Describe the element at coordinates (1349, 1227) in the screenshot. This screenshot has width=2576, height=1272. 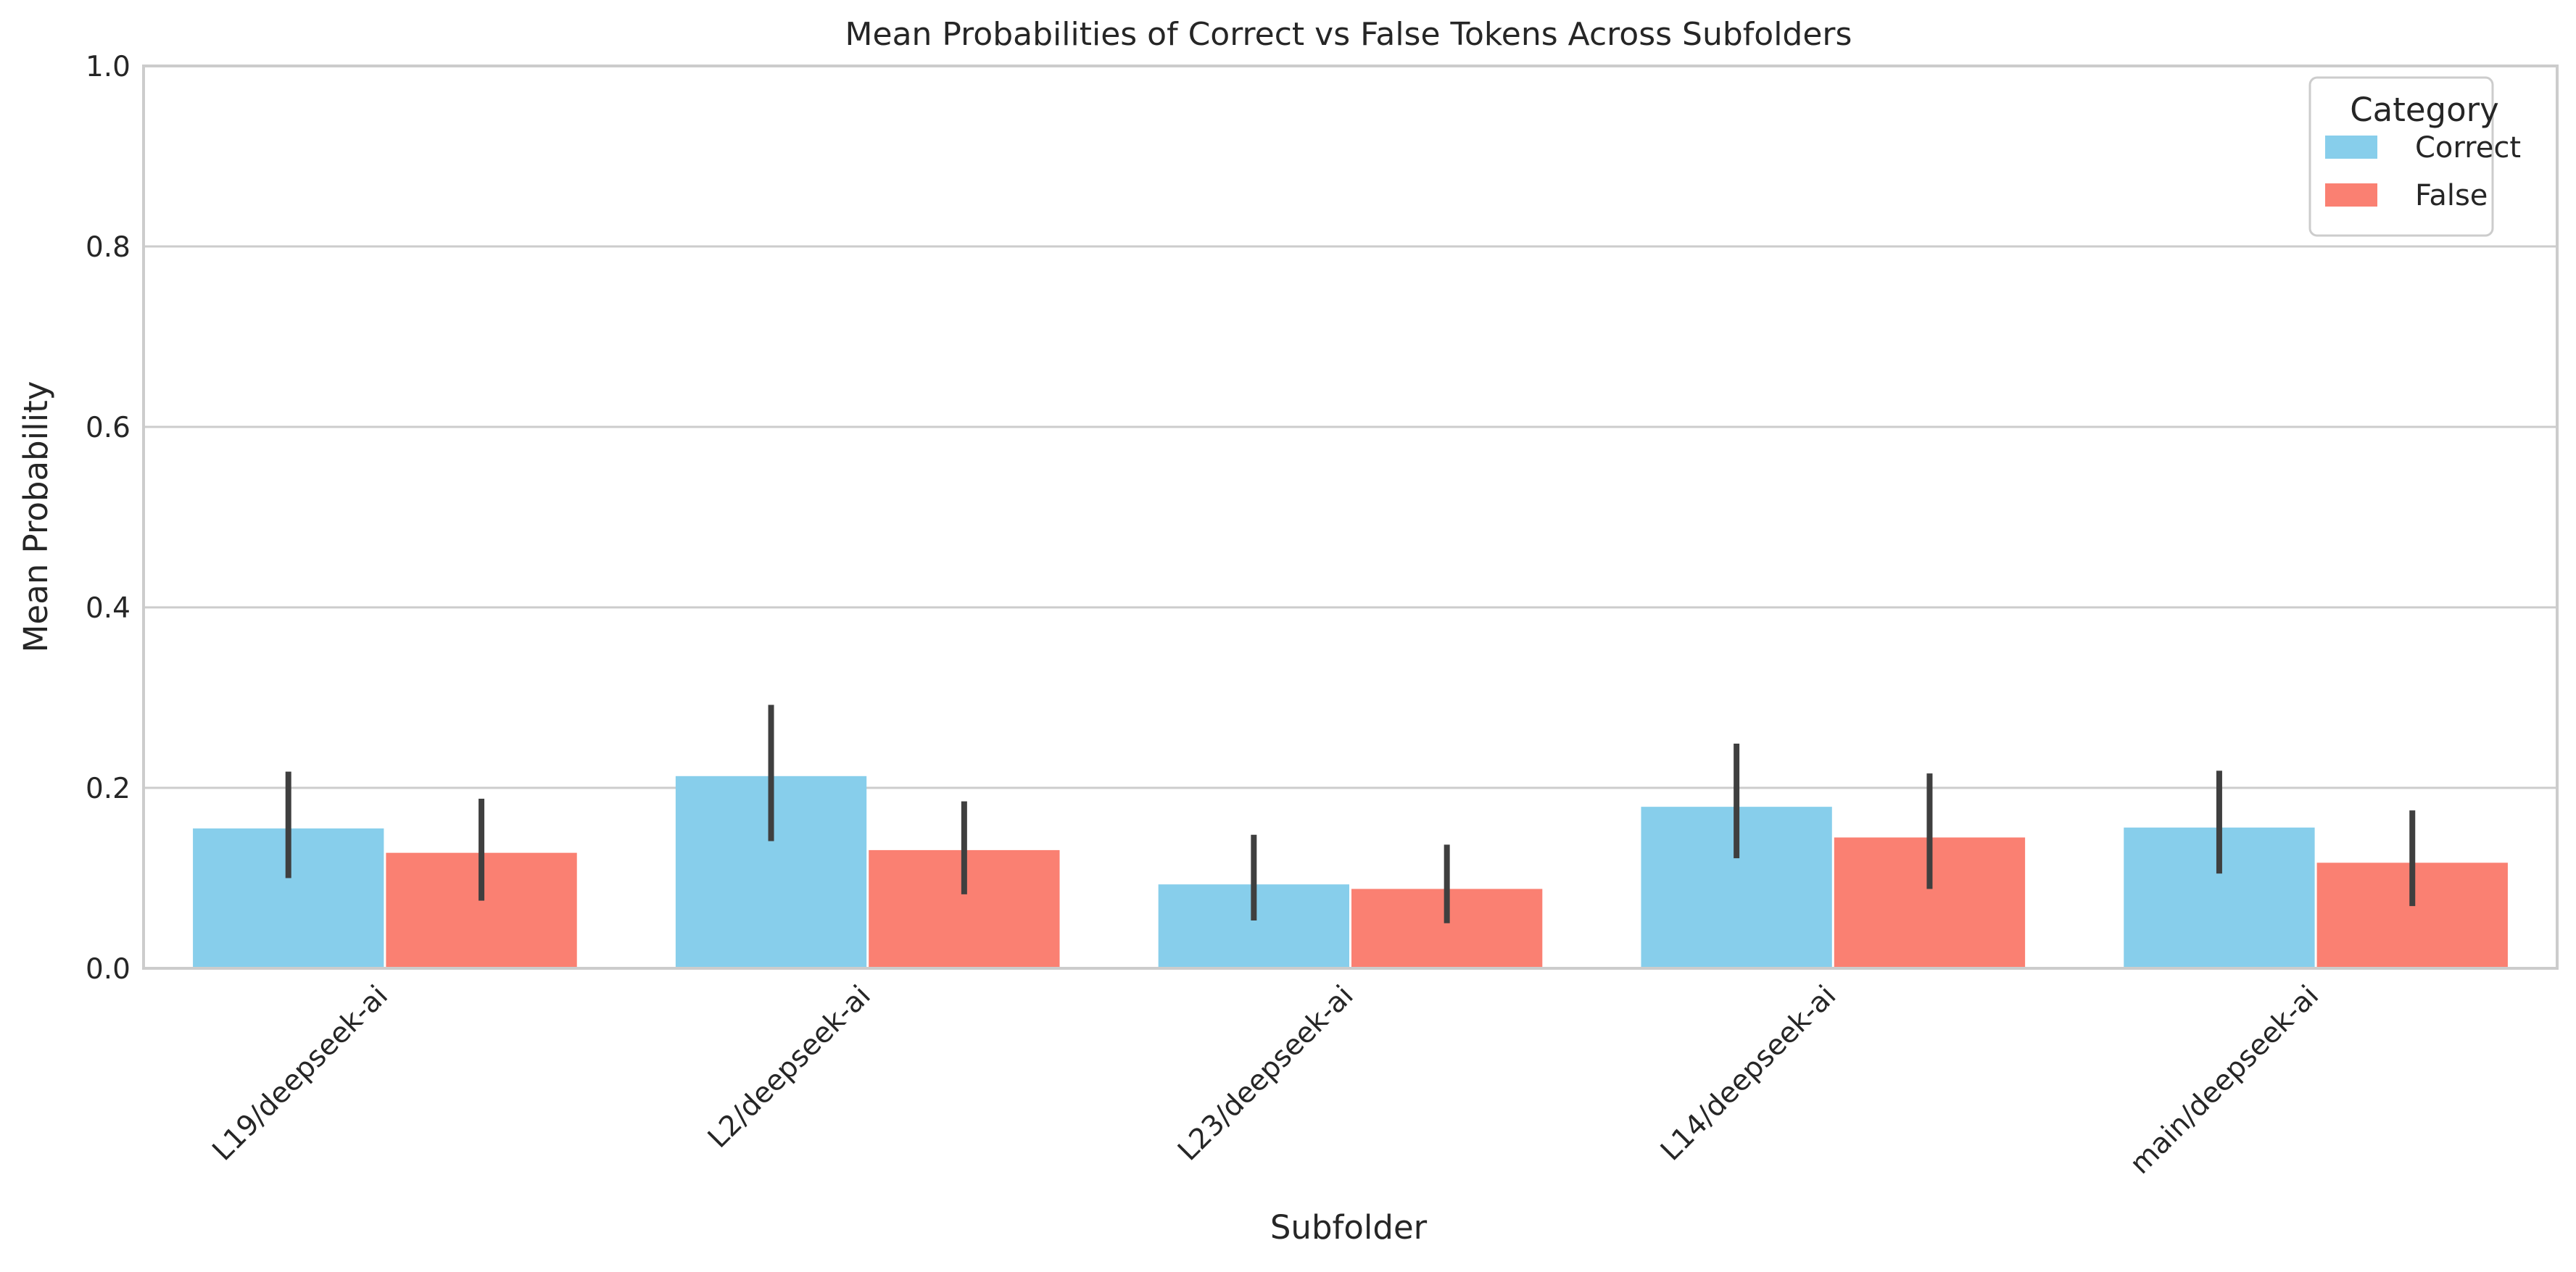
I see `x-axis-label: Subfolder` at that location.